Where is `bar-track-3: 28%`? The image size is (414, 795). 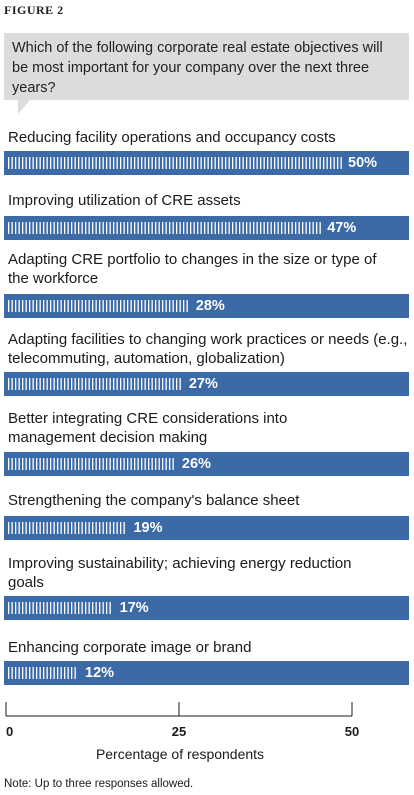 bar-track-3: 28% is located at coordinates (206, 306).